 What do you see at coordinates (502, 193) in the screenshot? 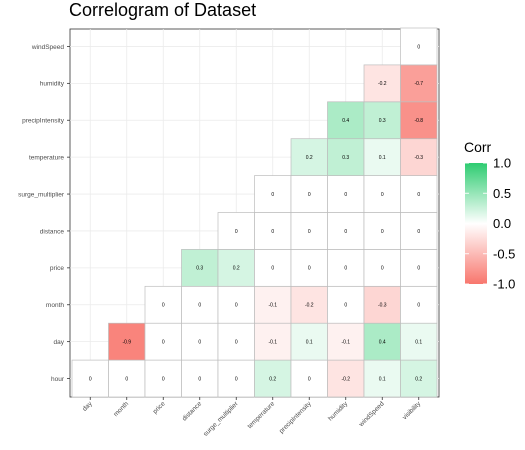
I see `legend-tick-label: 0.5` at bounding box center [502, 193].